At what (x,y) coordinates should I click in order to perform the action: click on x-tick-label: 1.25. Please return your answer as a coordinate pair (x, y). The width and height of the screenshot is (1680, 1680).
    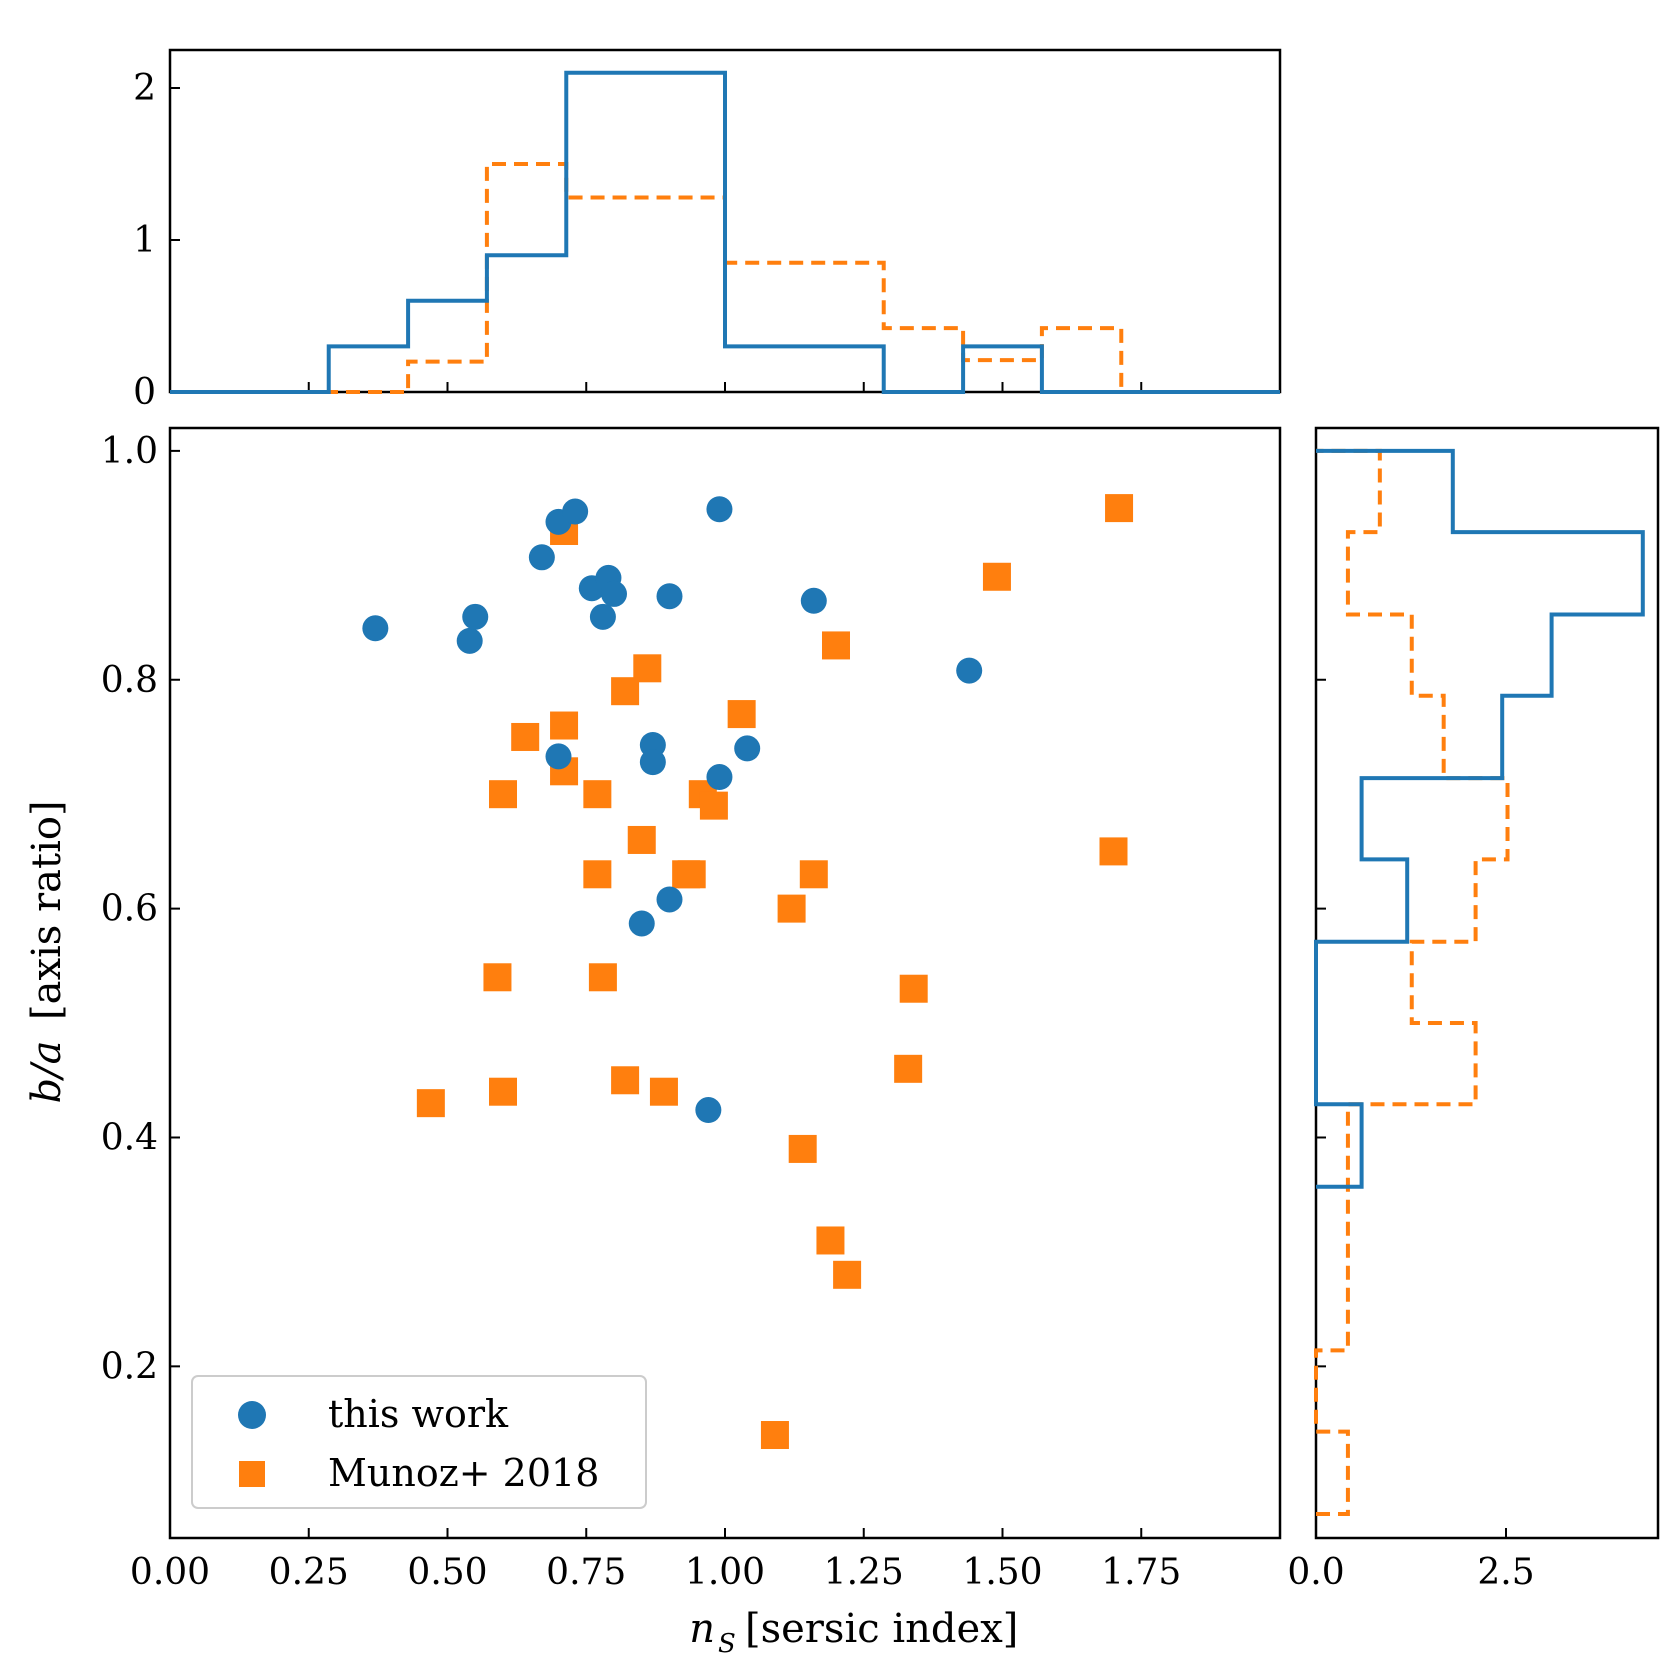
    Looking at the image, I should click on (864, 1572).